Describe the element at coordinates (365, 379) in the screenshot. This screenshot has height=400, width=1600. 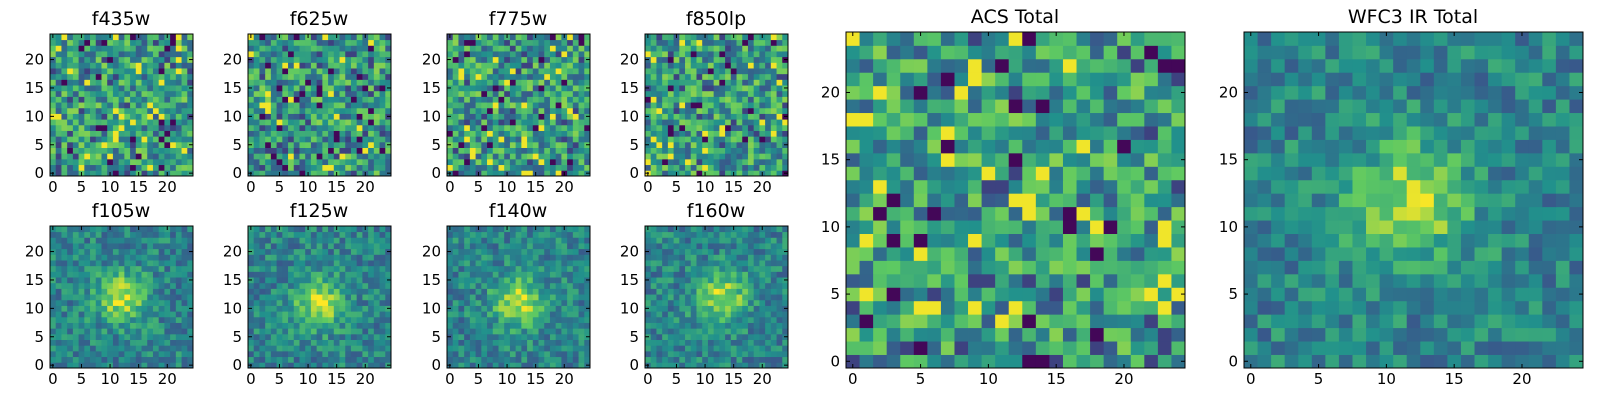
I see `x-tick-label: 20` at that location.